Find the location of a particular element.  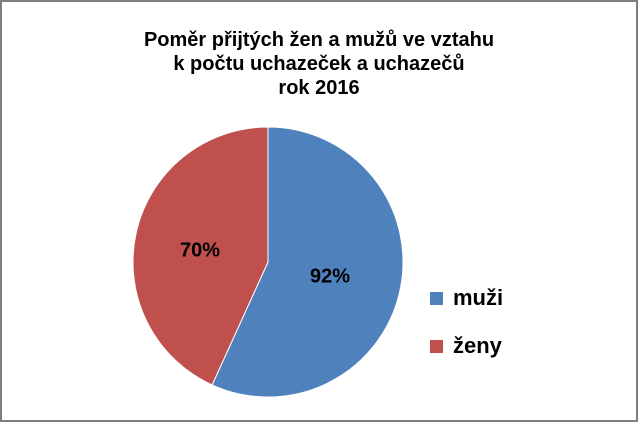

legend-item-zeny: ženy is located at coordinates (466, 346).